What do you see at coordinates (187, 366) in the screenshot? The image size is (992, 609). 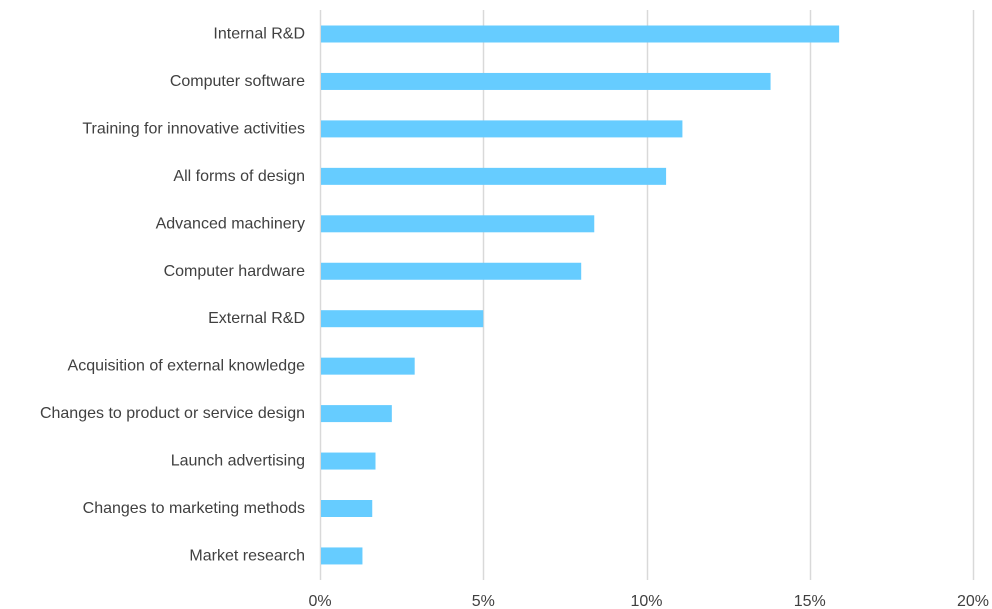 I see `category-label: Acquisition of external knowledge` at bounding box center [187, 366].